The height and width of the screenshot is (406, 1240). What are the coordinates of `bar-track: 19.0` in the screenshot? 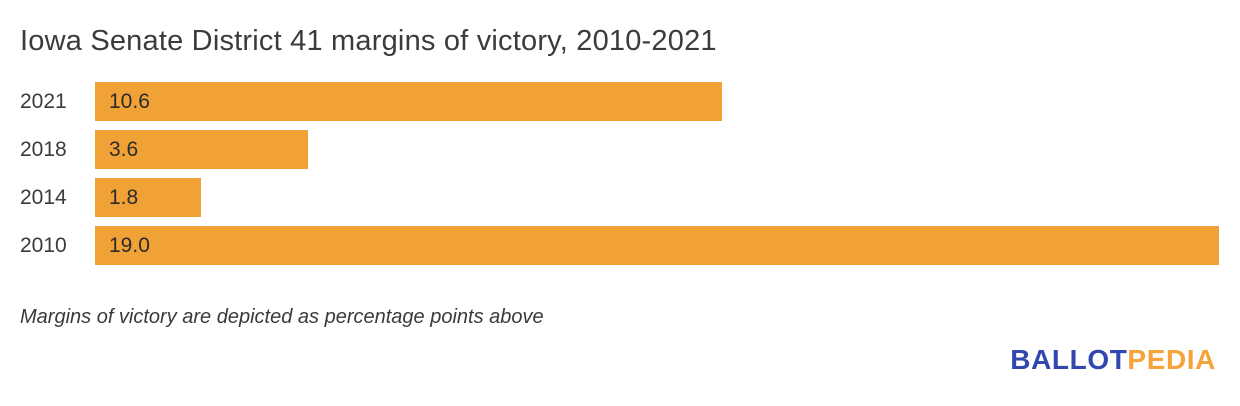 It's located at (657, 245).